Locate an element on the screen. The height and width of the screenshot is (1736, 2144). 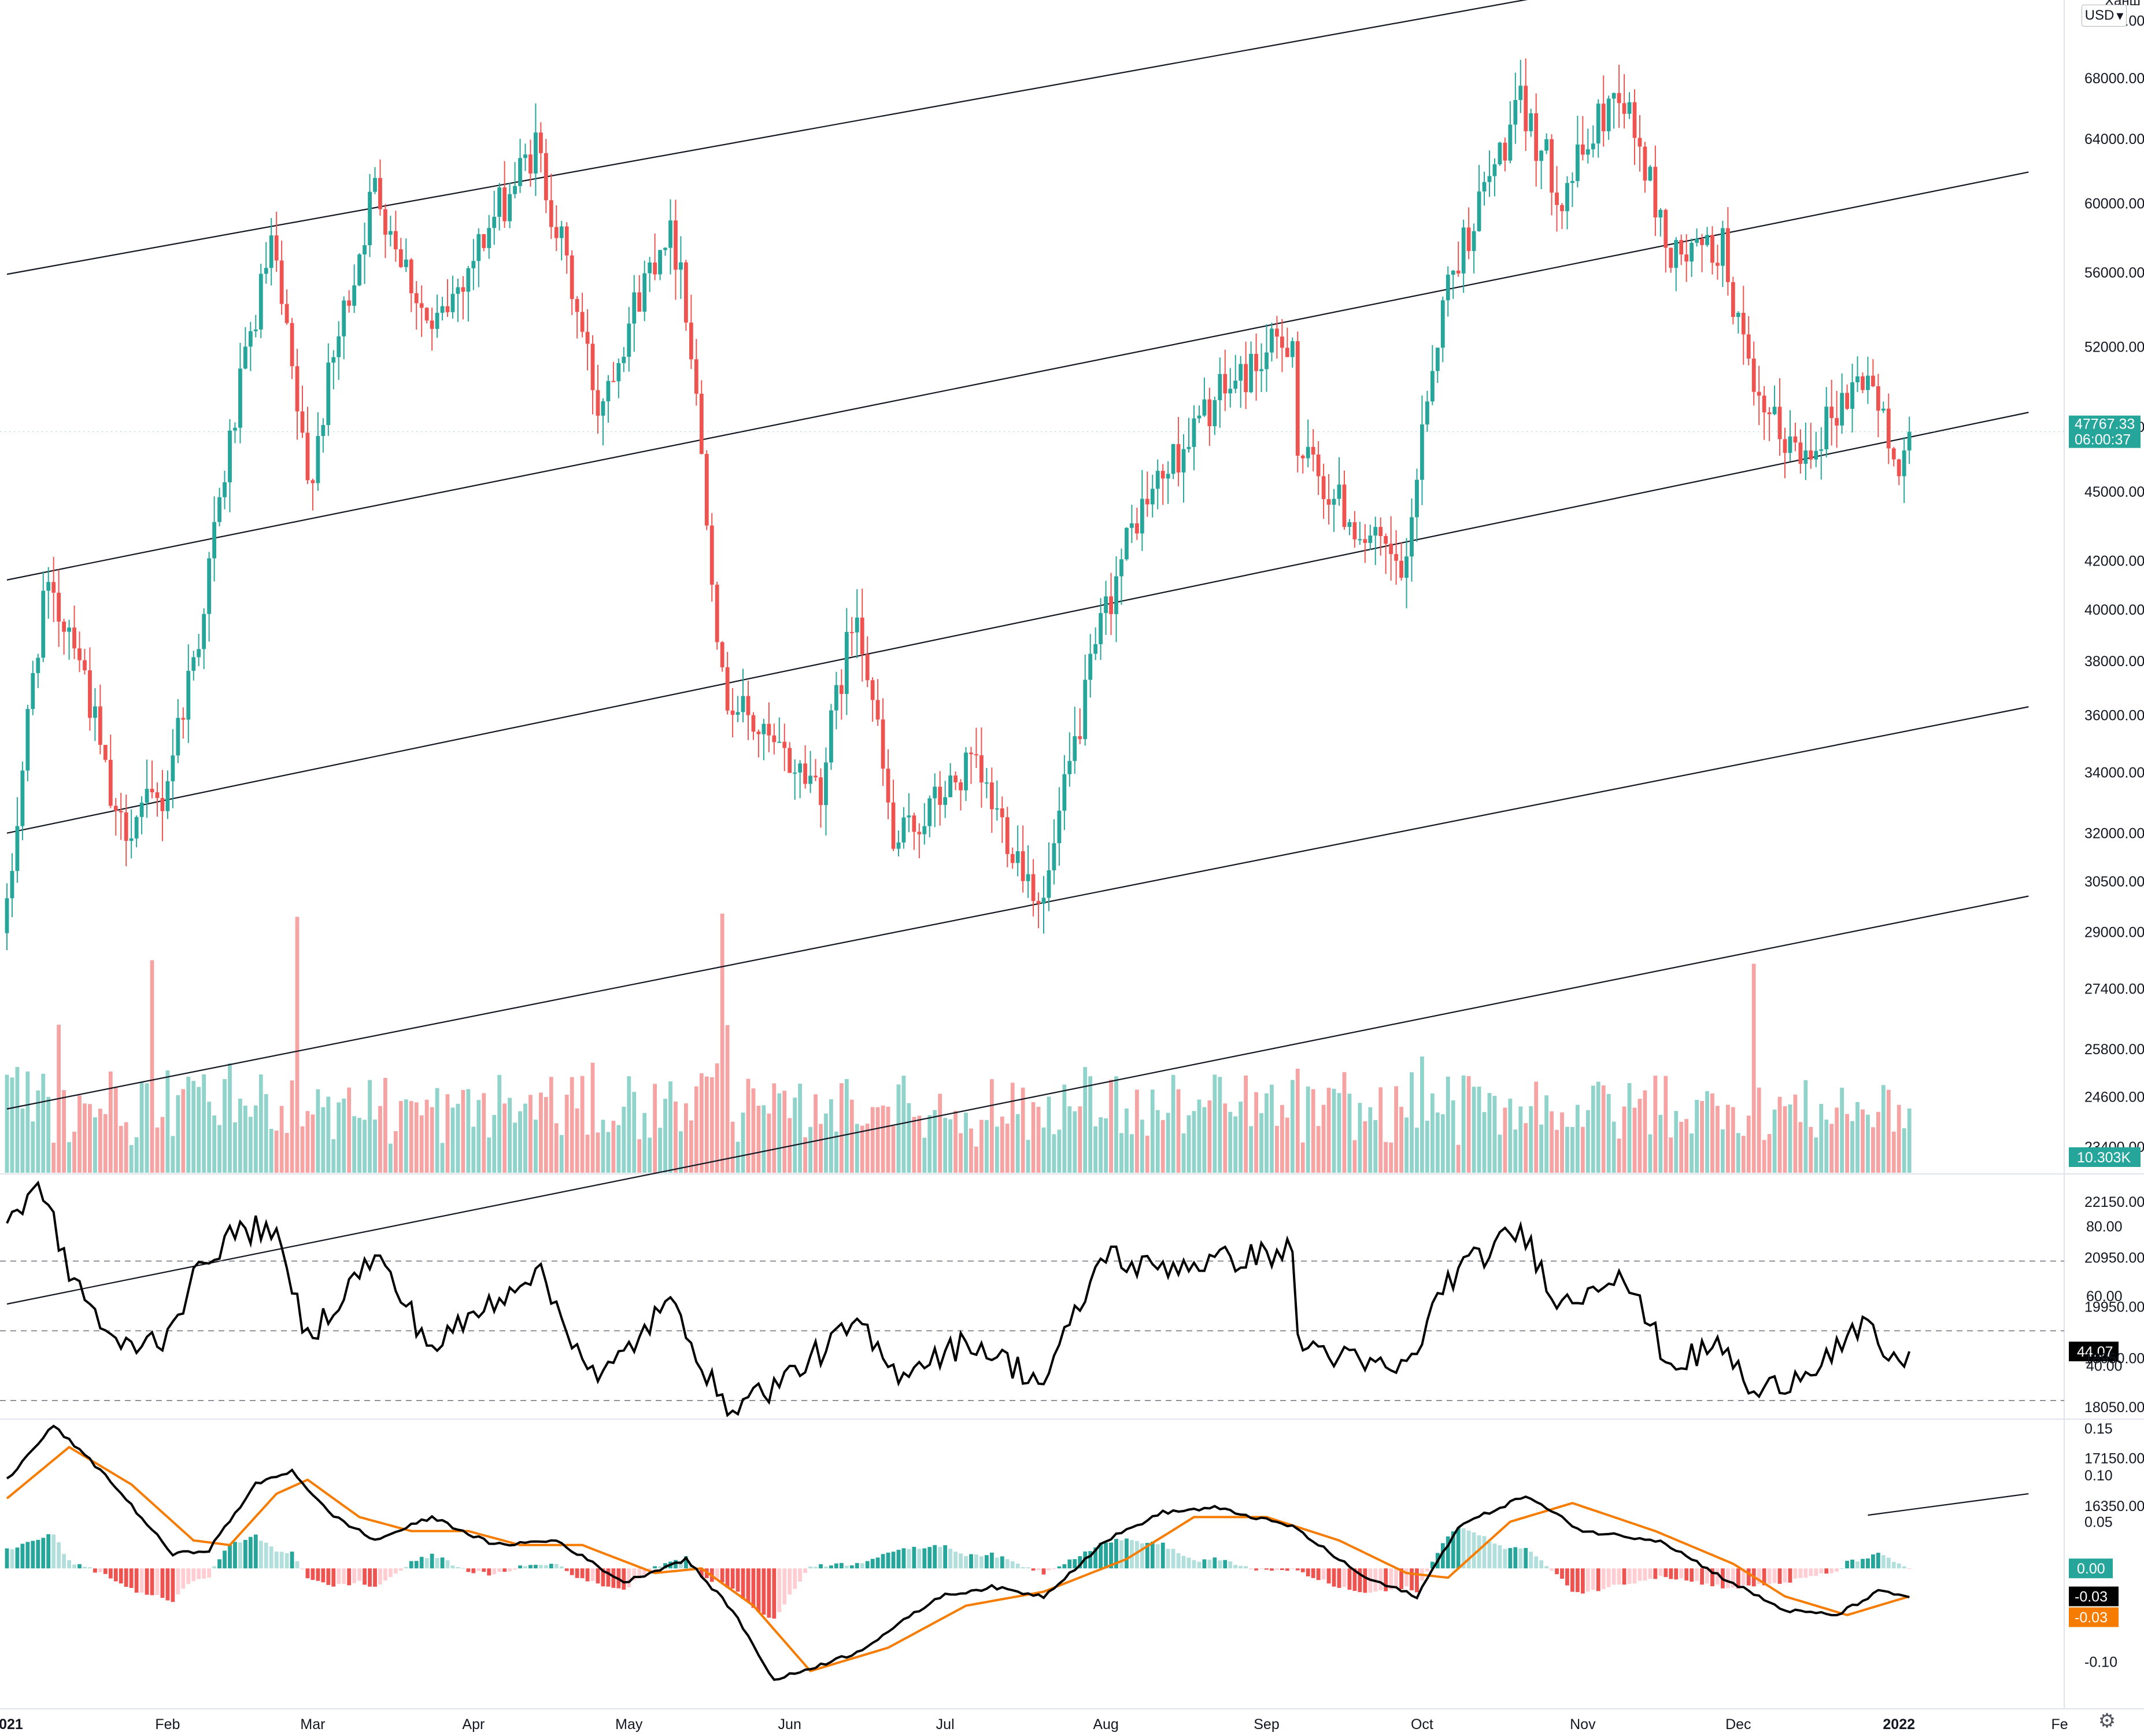
time-tick-label: Aug is located at coordinates (1105, 1724).